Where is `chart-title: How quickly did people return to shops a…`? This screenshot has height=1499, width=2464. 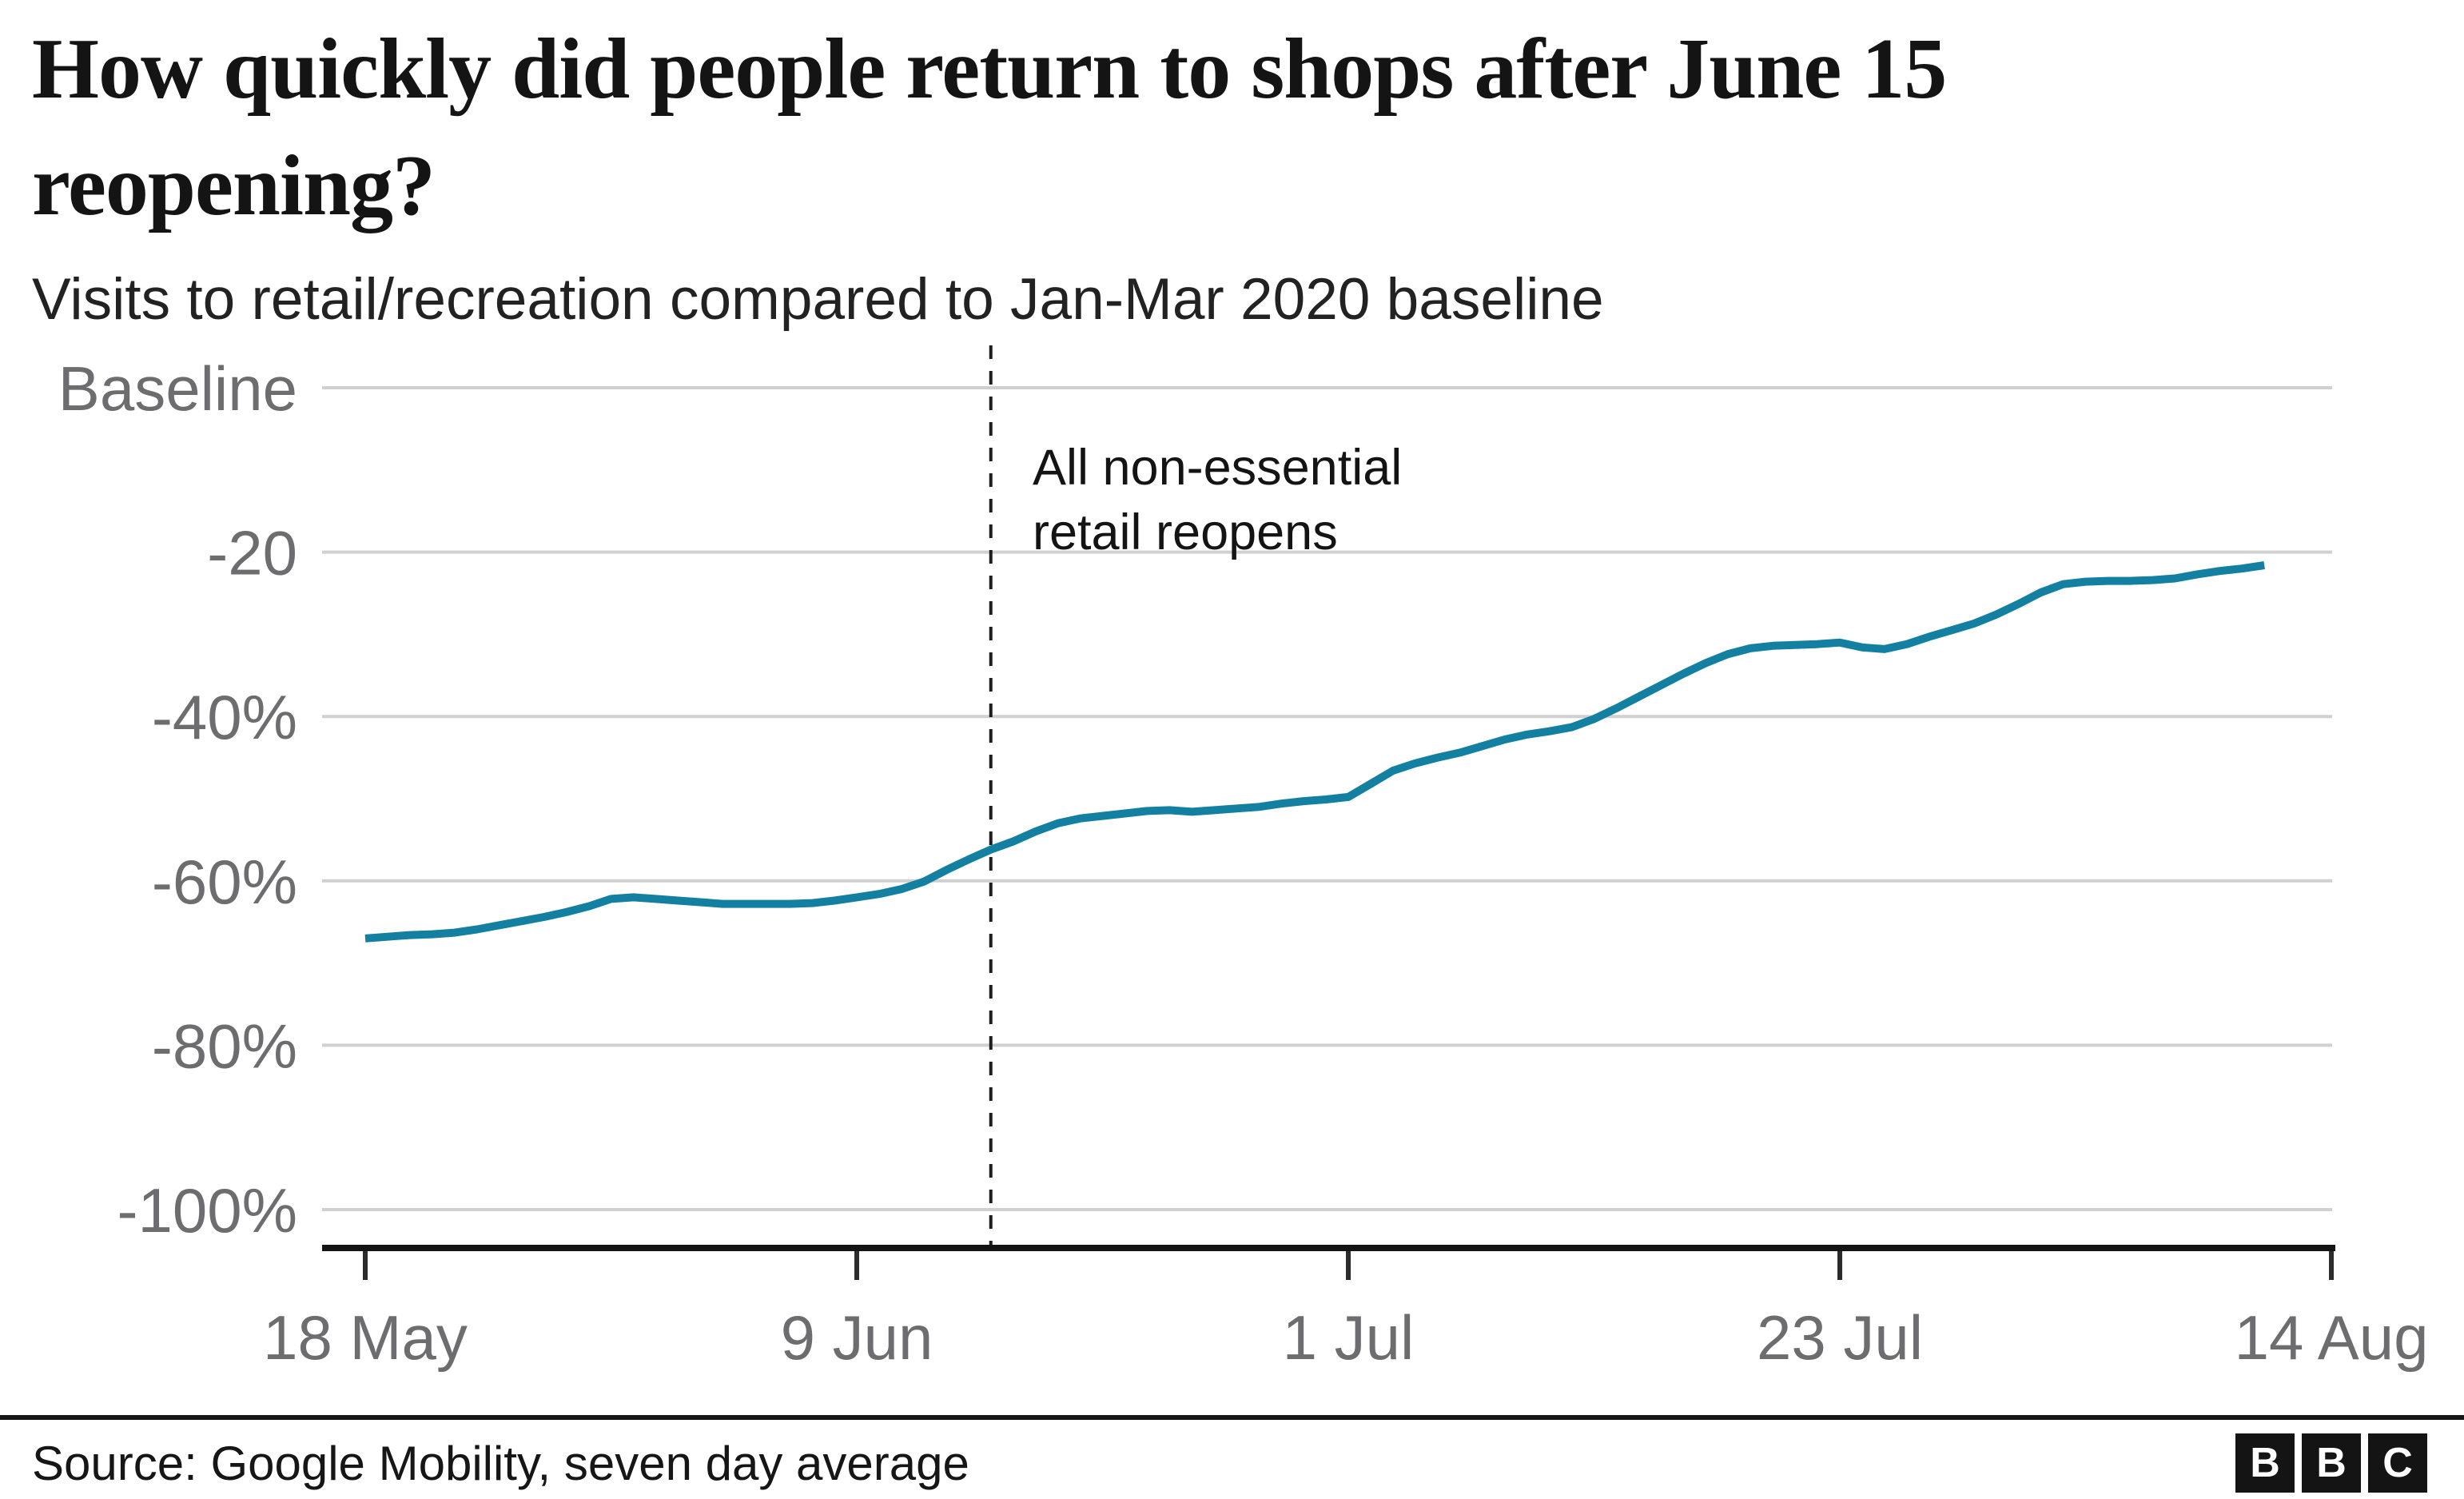
chart-title: How quickly did people return to shops a… is located at coordinates (989, 127).